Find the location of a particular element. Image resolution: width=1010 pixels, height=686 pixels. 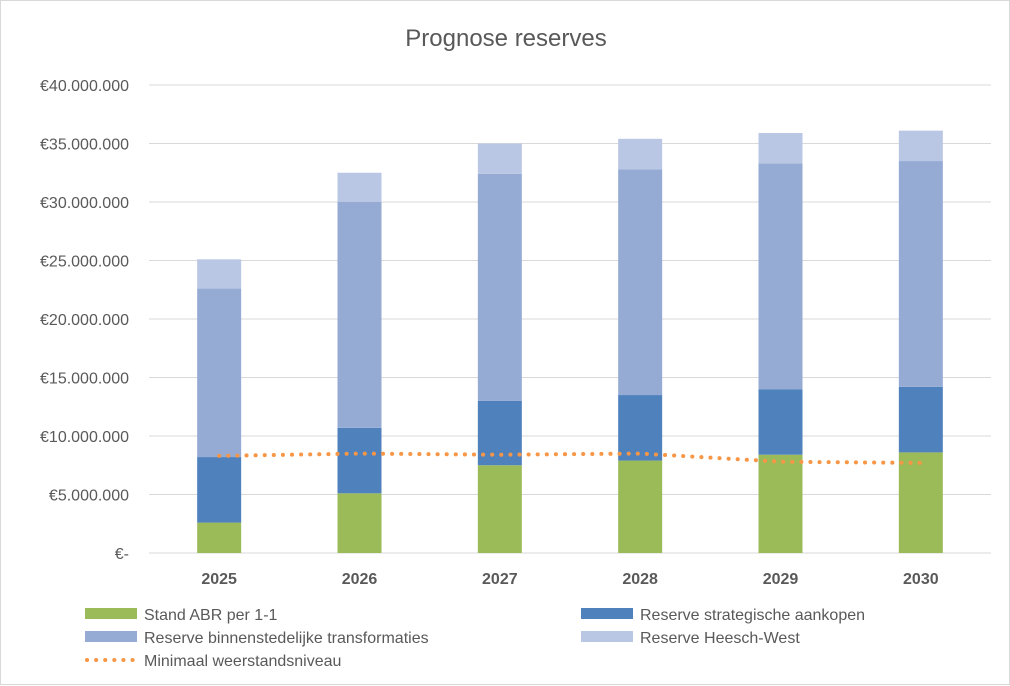

x-tick-label: 2026 is located at coordinates (360, 579).